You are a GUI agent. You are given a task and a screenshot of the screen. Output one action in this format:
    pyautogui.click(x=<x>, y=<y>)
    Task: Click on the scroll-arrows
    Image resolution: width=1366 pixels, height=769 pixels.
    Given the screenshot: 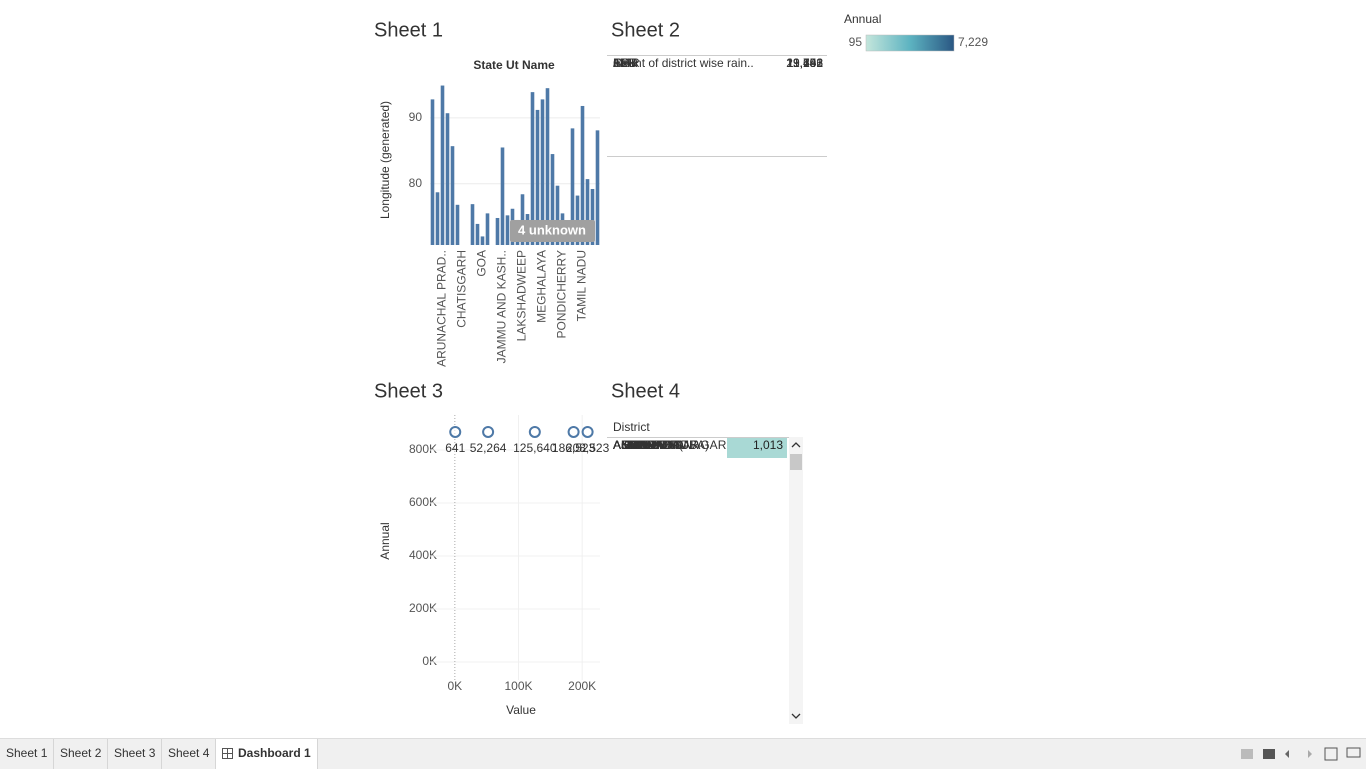 What is the action you would take?
    pyautogui.click(x=796, y=580)
    